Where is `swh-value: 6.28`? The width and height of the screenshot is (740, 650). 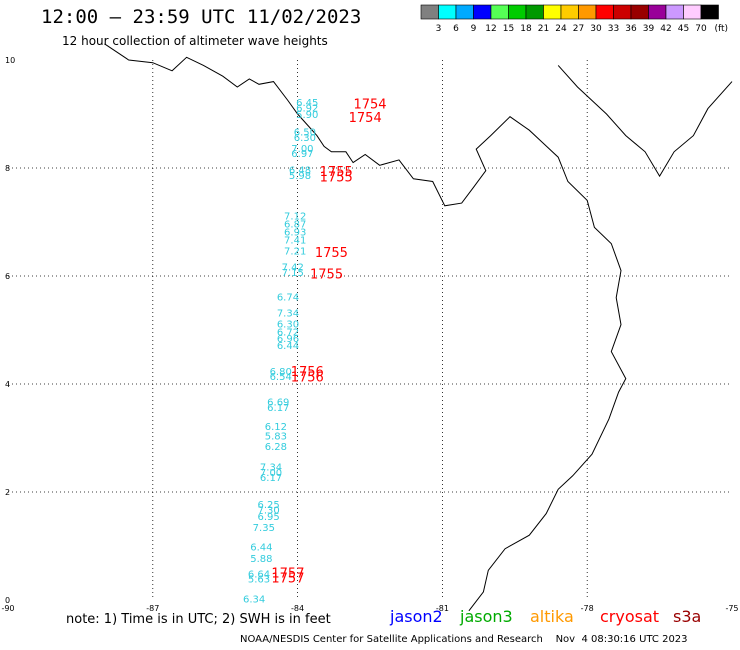
swh-value: 6.28 is located at coordinates (276, 447).